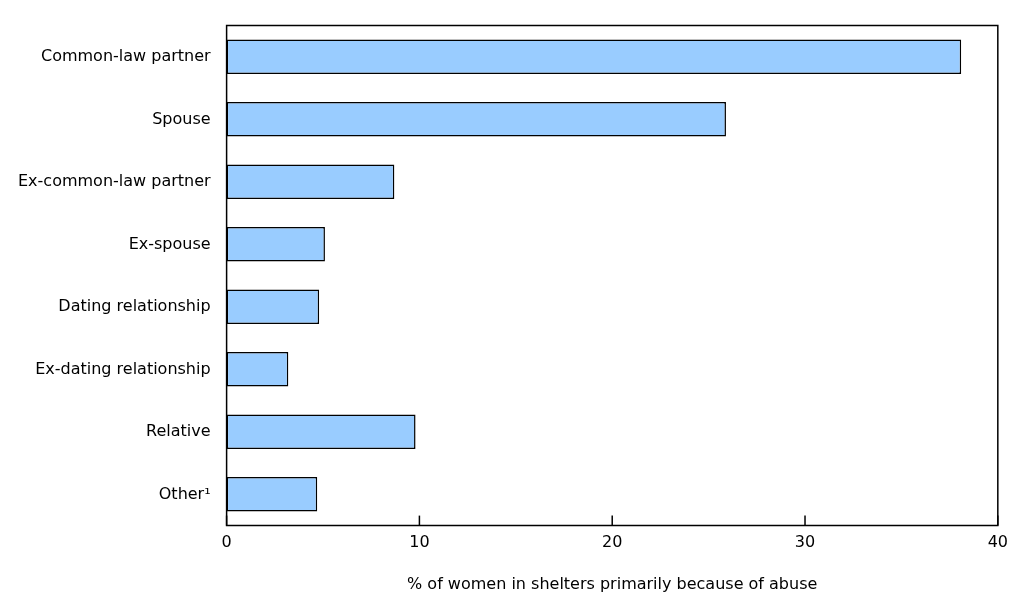  I want to click on x-tick-label: 10, so click(419, 542).